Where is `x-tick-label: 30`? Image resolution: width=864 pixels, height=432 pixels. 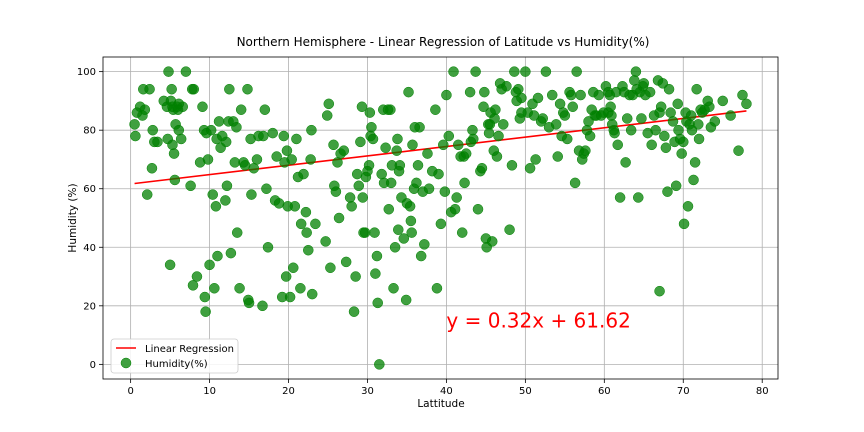 x-tick-label: 30 is located at coordinates (367, 391).